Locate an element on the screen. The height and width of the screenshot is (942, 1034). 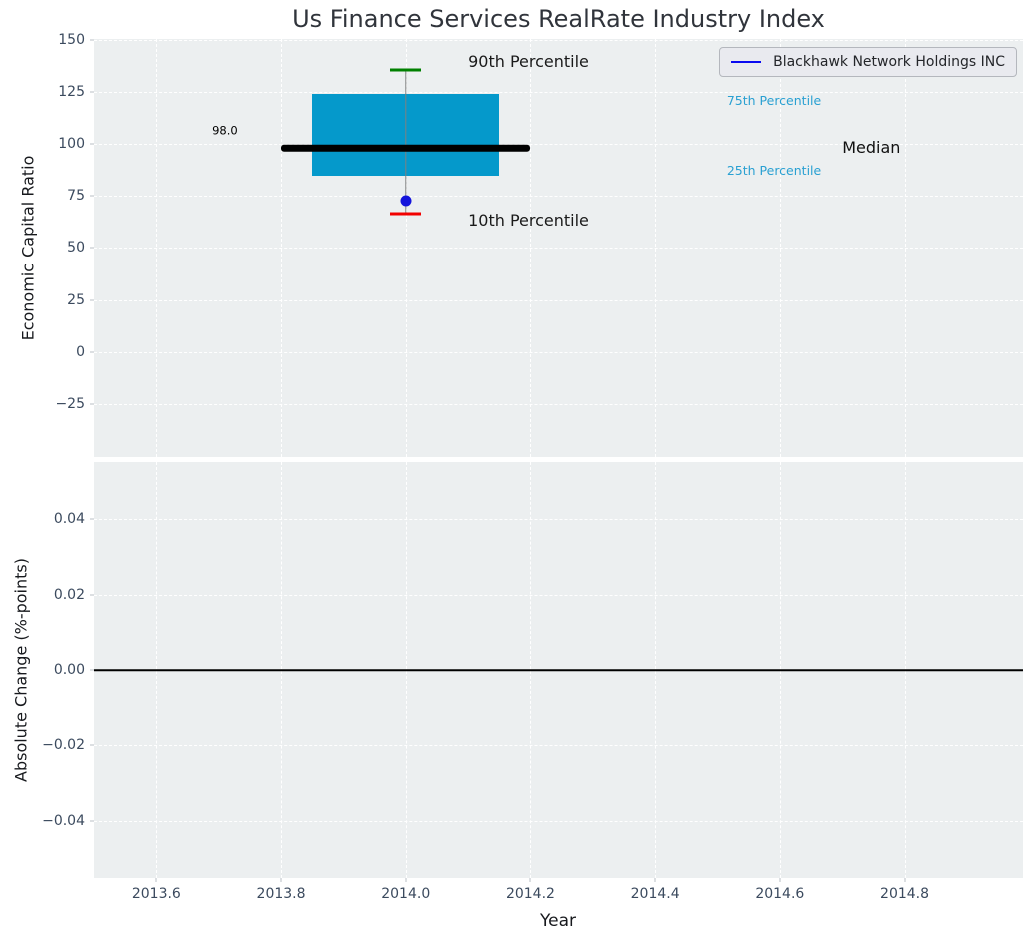
legend: Blackhawk Network Holdings INC is located at coordinates (868, 62).